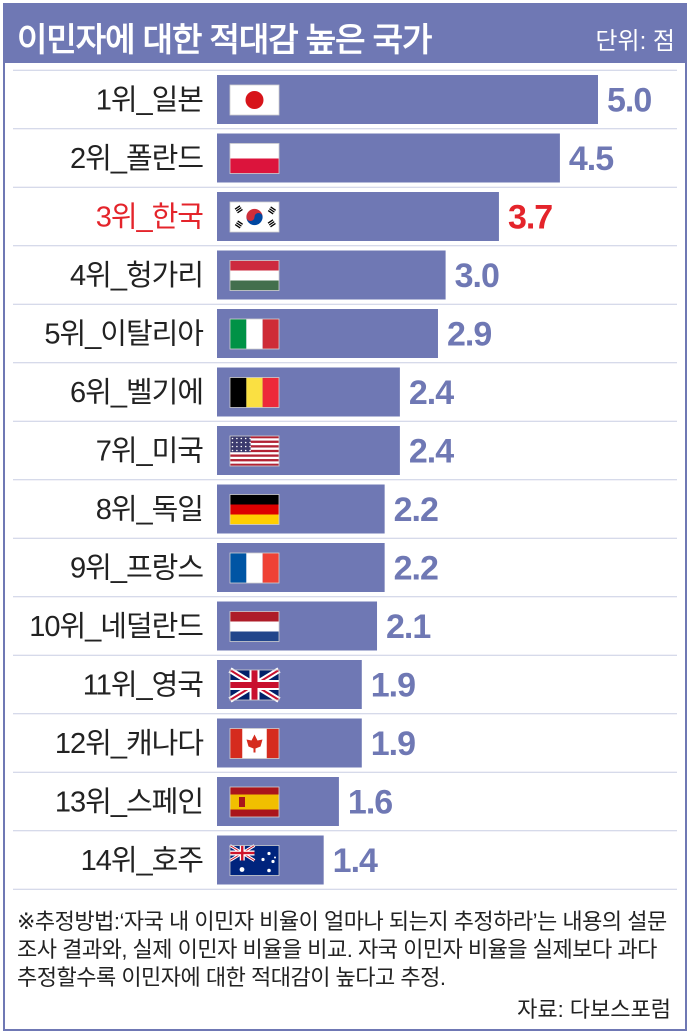  Describe the element at coordinates (254, 802) in the screenshot. I see `spain-flag-icon` at that location.